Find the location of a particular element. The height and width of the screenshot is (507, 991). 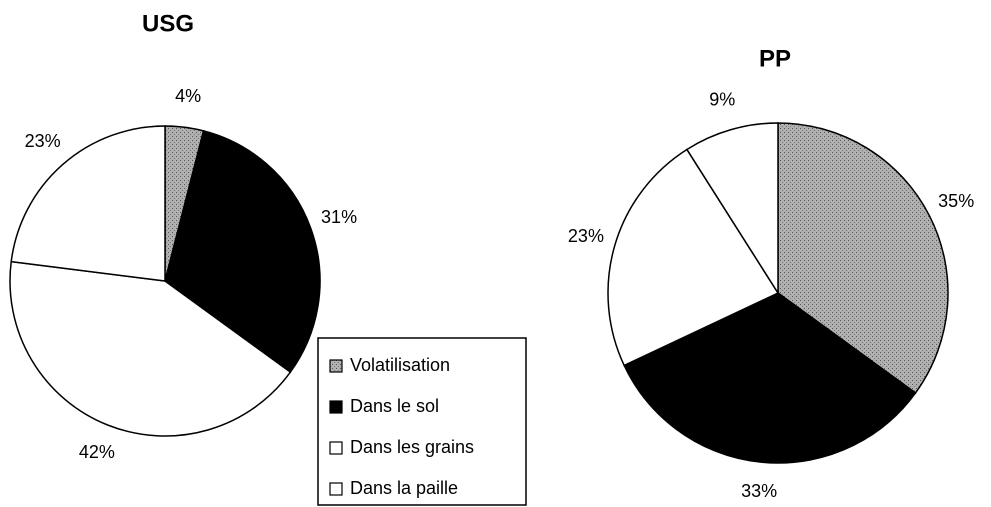

data-label: 33% is located at coordinates (759, 491).